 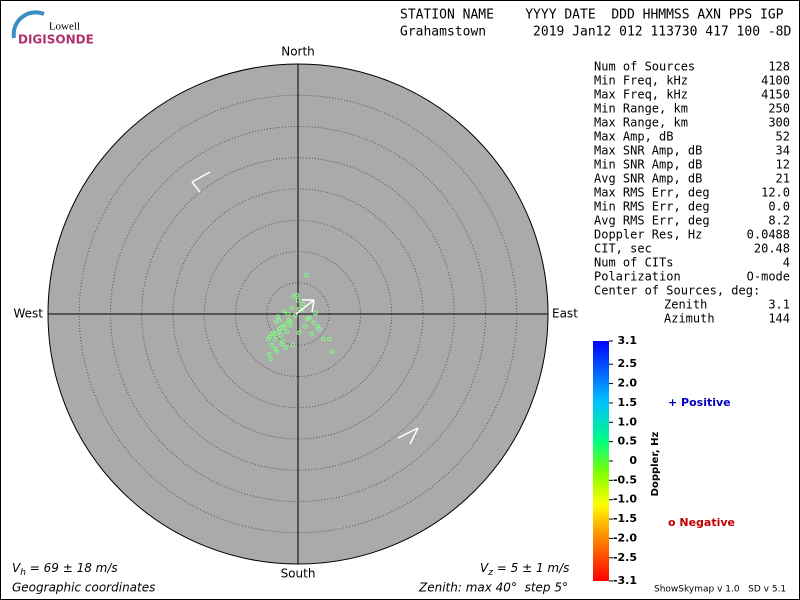 I want to click on stat-value: 8.2, so click(x=779, y=221).